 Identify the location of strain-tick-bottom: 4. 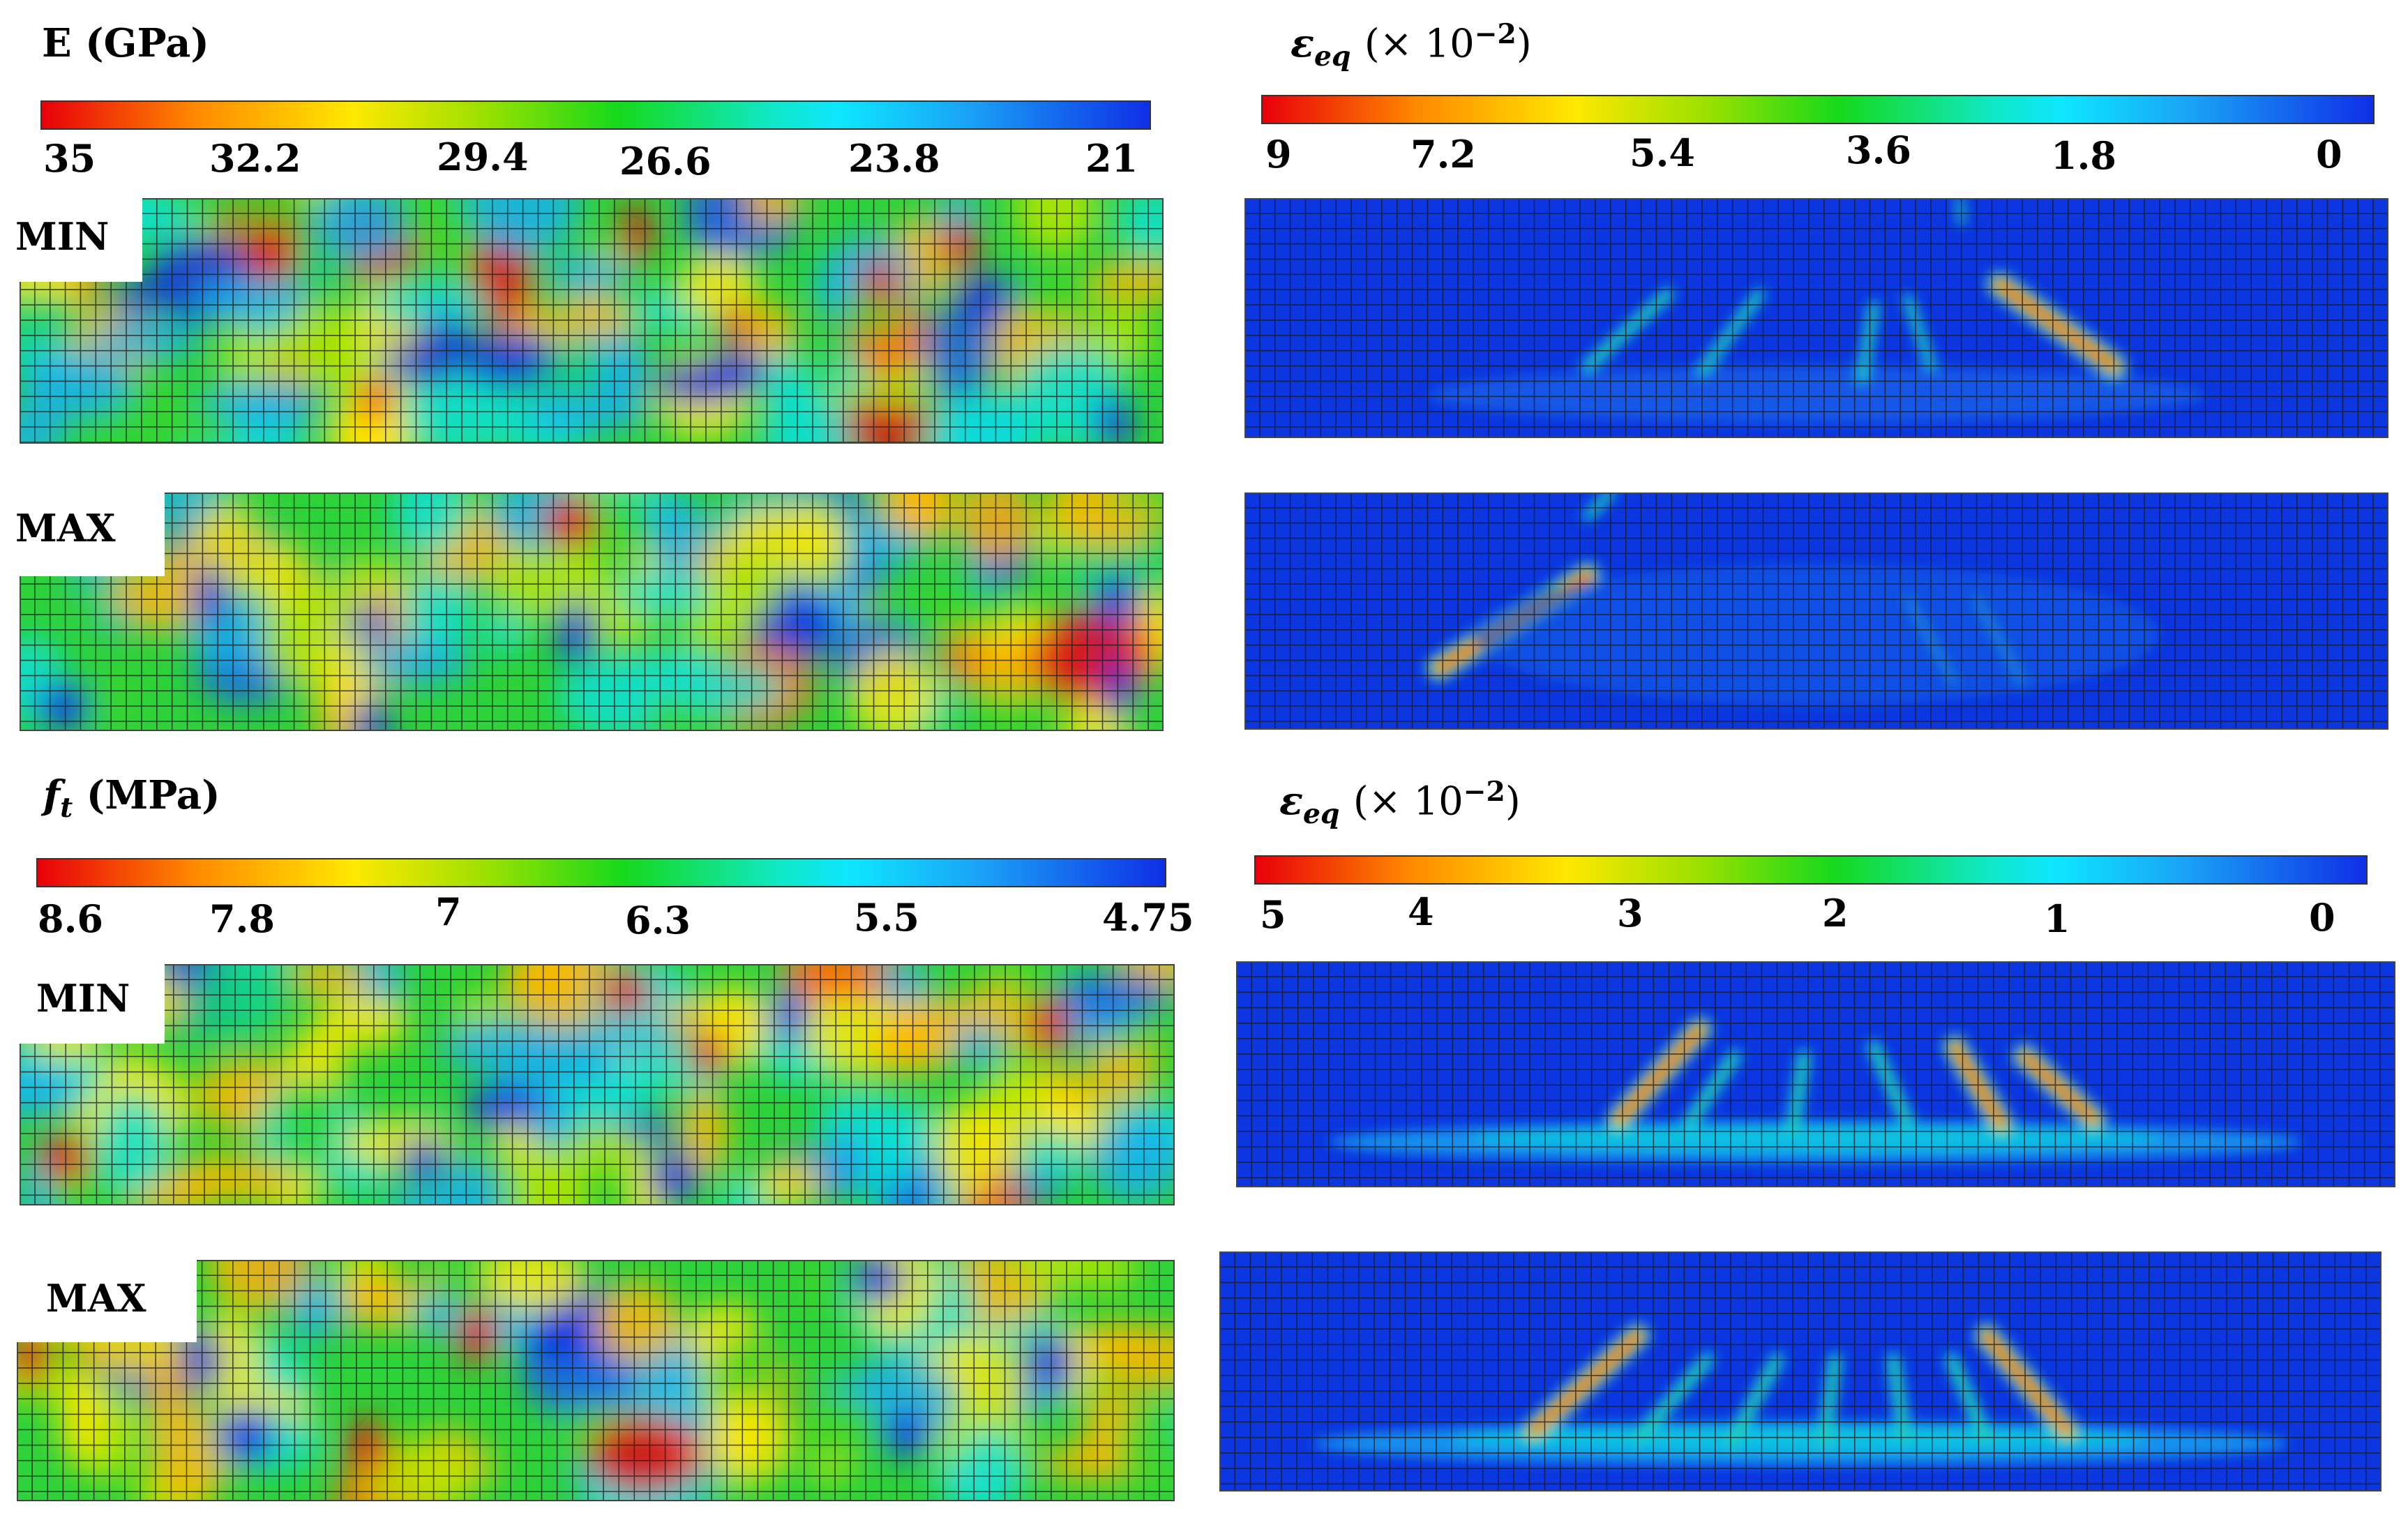
(1421, 912).